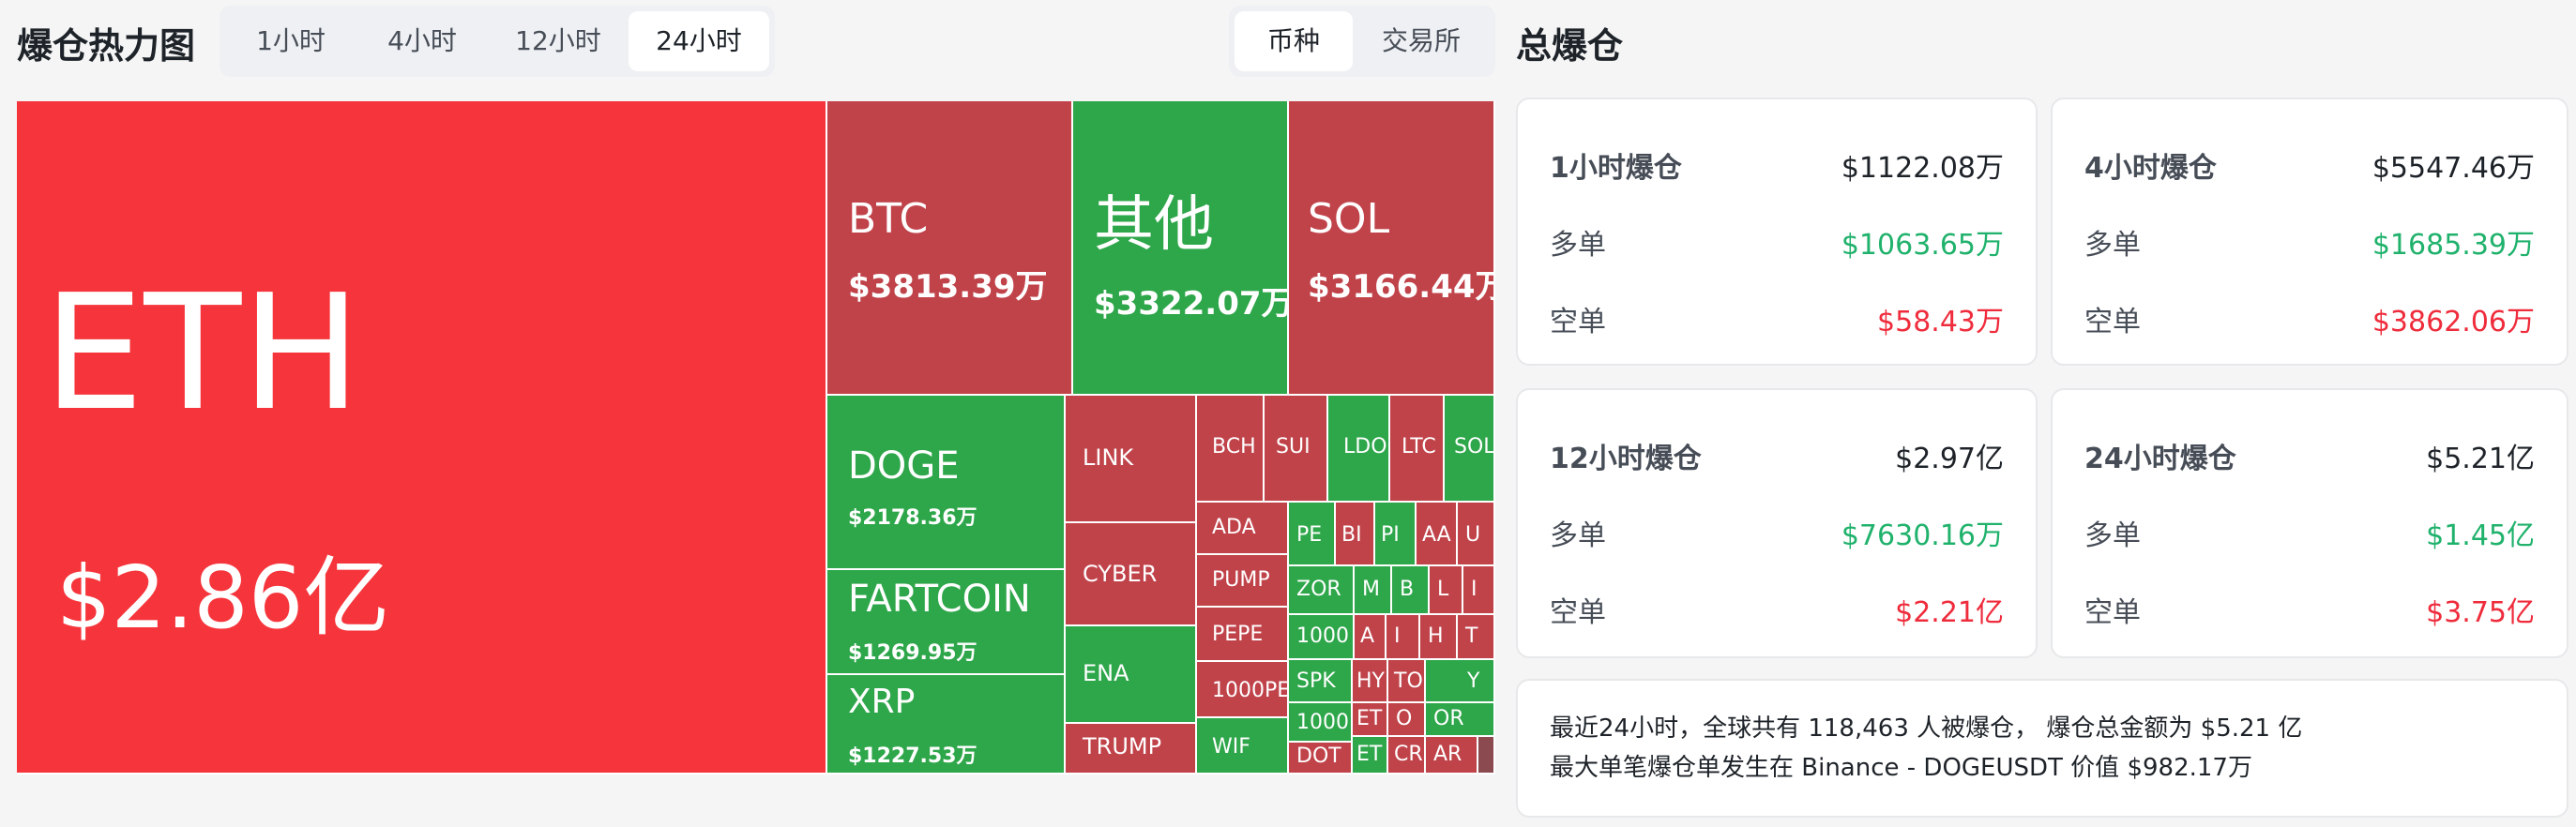  I want to click on tile-symbol: ZOR, so click(1318, 589).